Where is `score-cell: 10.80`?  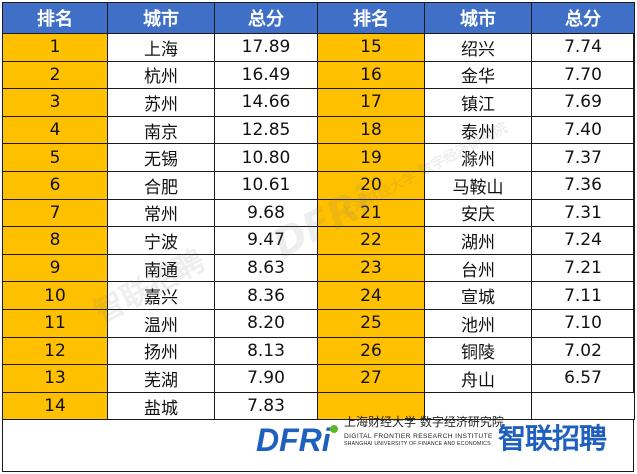
score-cell: 10.80 is located at coordinates (266, 157).